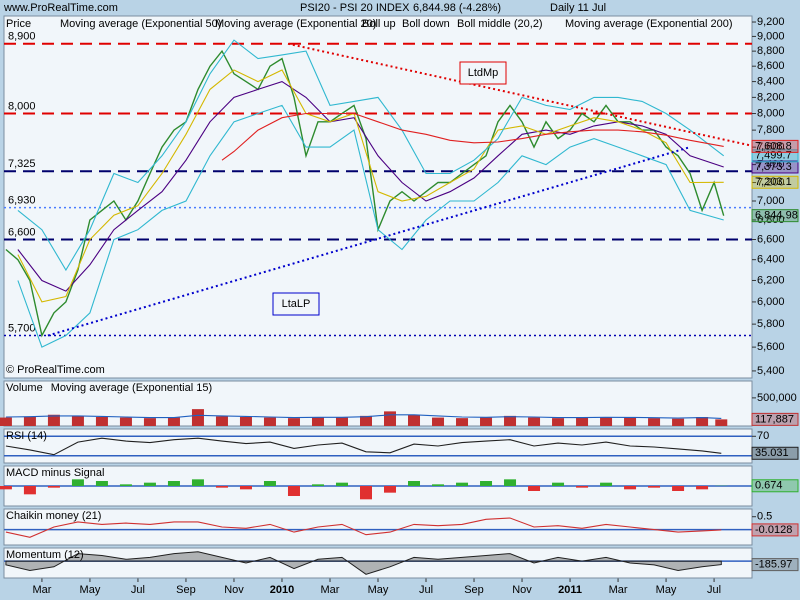 The width and height of the screenshot is (800, 600). Describe the element at coordinates (426, 24) in the screenshot. I see `legend-entry: Boll down` at that location.